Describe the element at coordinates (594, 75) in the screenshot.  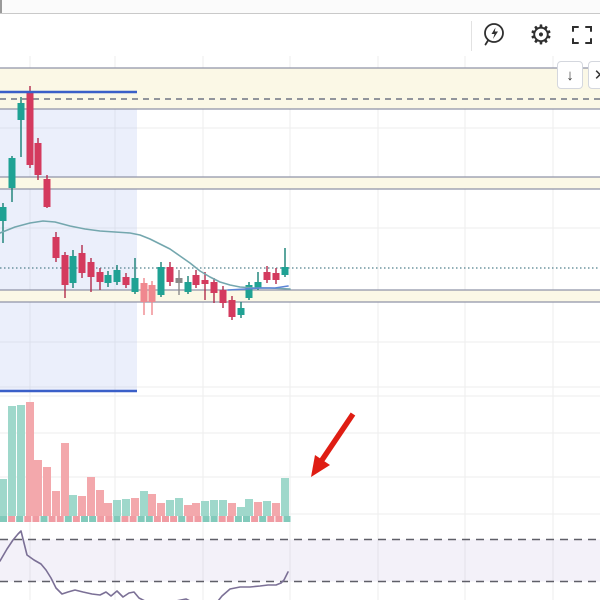
I see `close-pane-button: ✕` at that location.